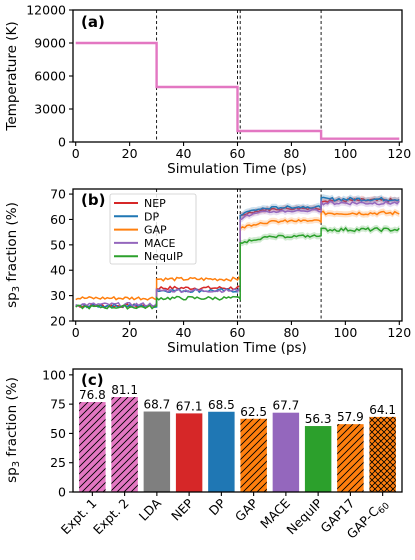 This screenshot has height=560, width=415. I want to click on bar-value-label: 81.1, so click(124, 390).